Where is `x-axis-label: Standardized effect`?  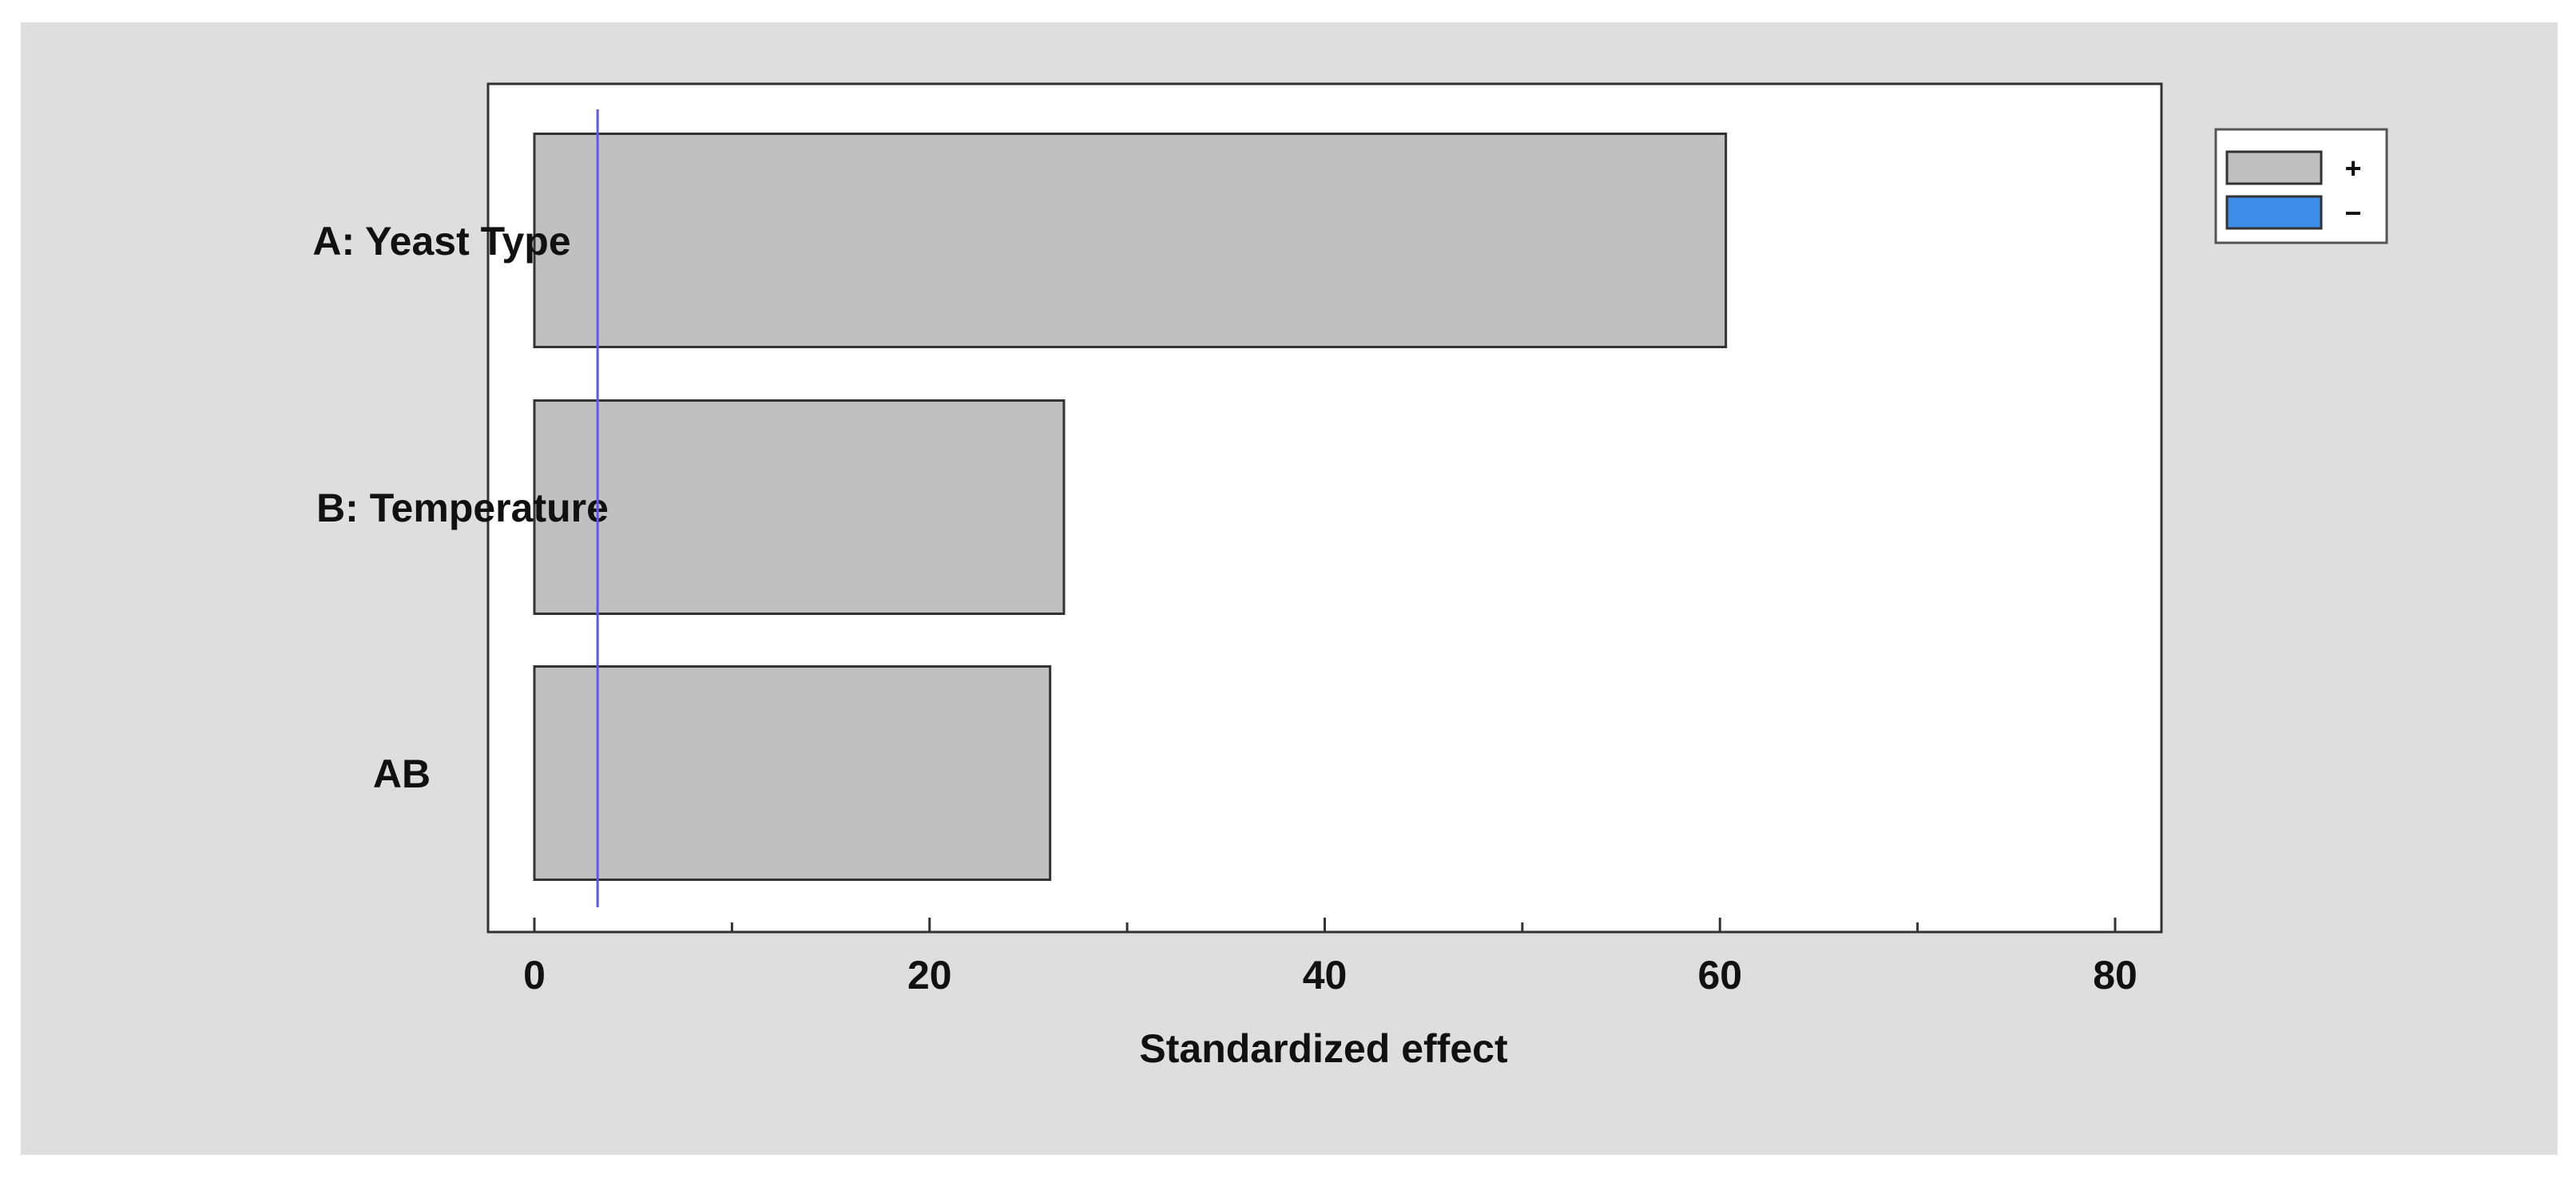 x-axis-label: Standardized effect is located at coordinates (1323, 1048).